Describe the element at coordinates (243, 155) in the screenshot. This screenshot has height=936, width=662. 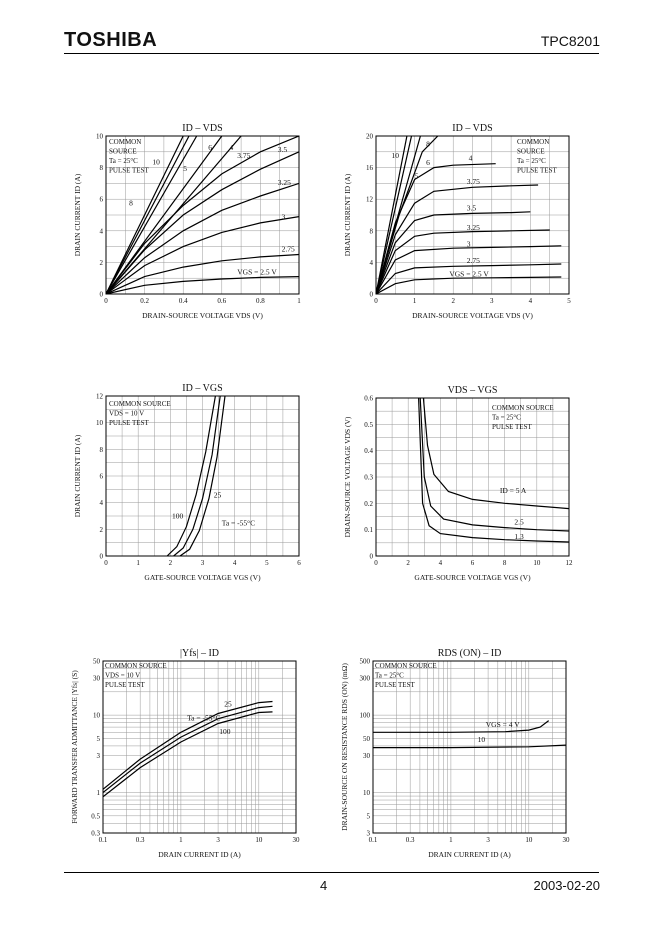
I see `series-label: 3.75` at that location.